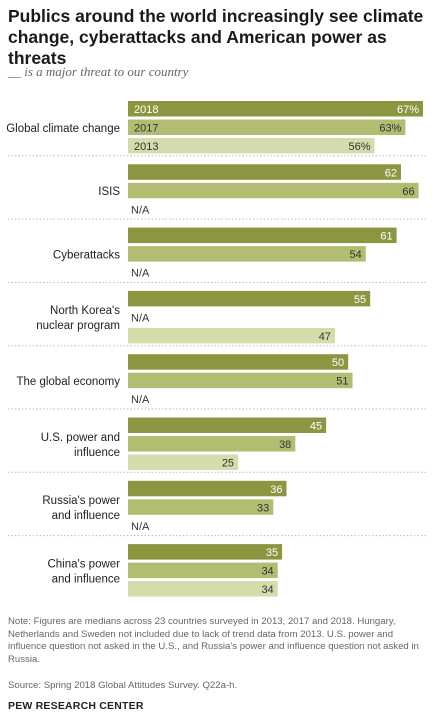  Describe the element at coordinates (342, 382) in the screenshot. I see `data-label-the-global-economy-2017: 51` at that location.